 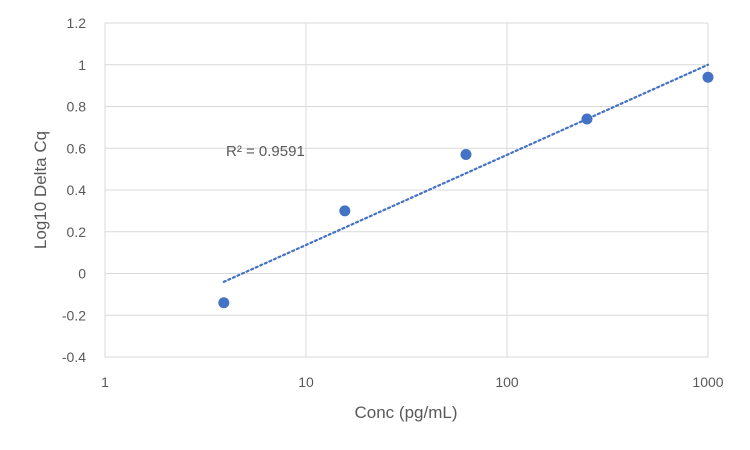 I want to click on x-tick-label: 1, so click(x=105, y=382).